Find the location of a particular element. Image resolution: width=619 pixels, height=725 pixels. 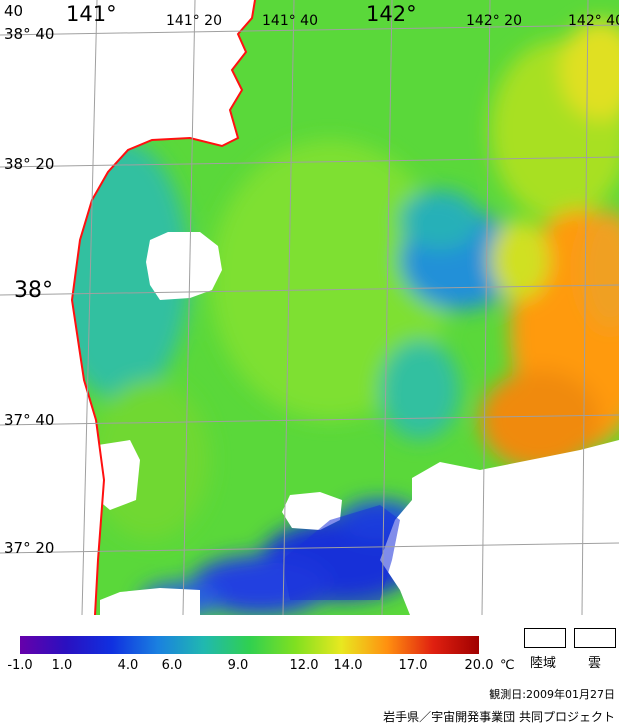

lat-label-37-40: 37° 40 is located at coordinates (29, 420).